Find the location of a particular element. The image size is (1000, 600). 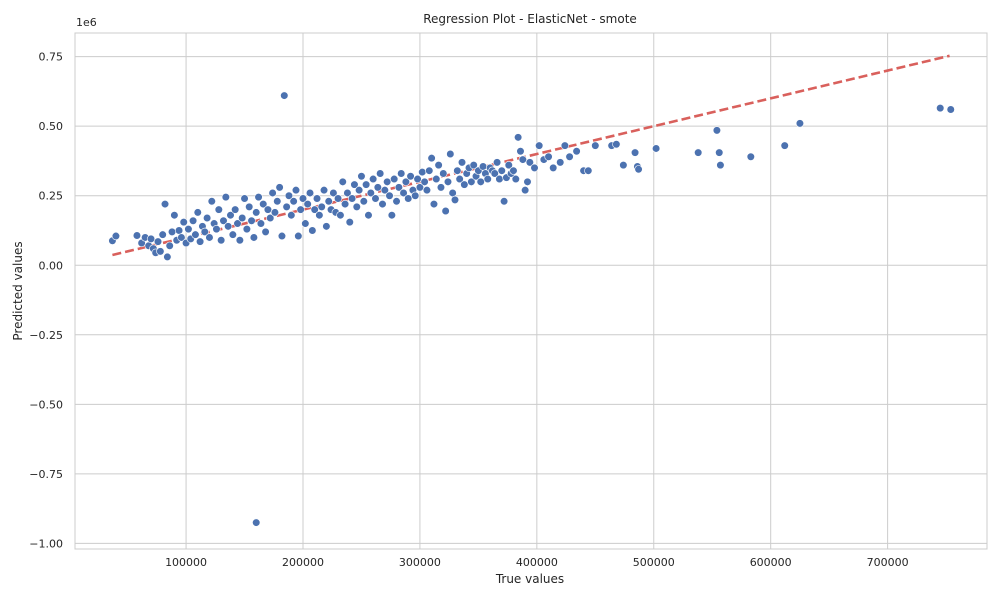

x-tick-label: 300000 is located at coordinates (420, 562).